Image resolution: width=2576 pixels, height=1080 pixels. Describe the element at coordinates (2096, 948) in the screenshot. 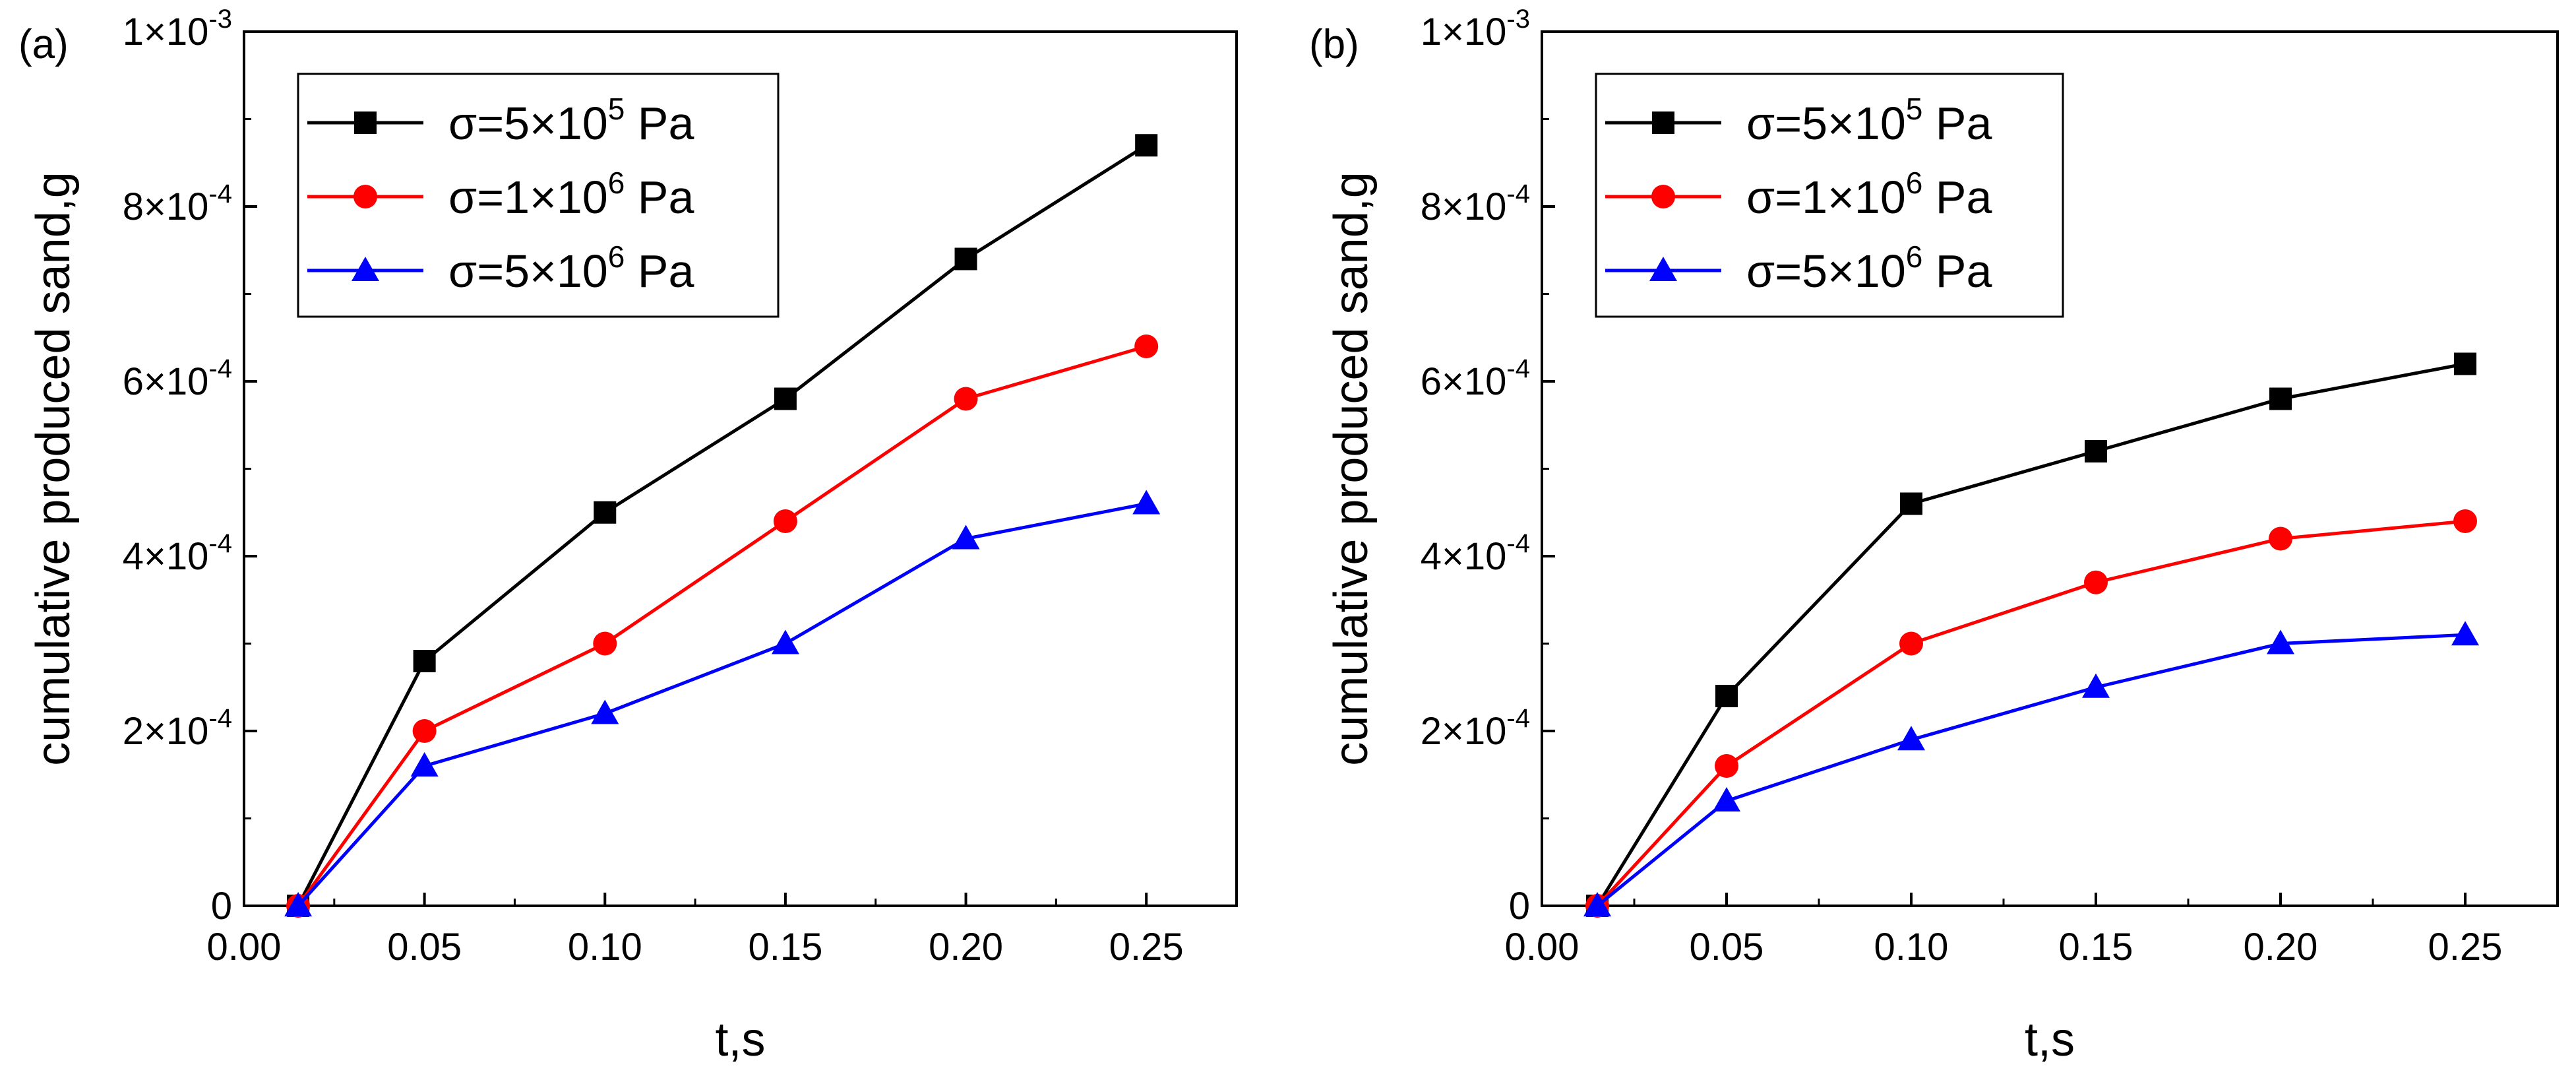

I see `x-tick-label: 0.15` at that location.